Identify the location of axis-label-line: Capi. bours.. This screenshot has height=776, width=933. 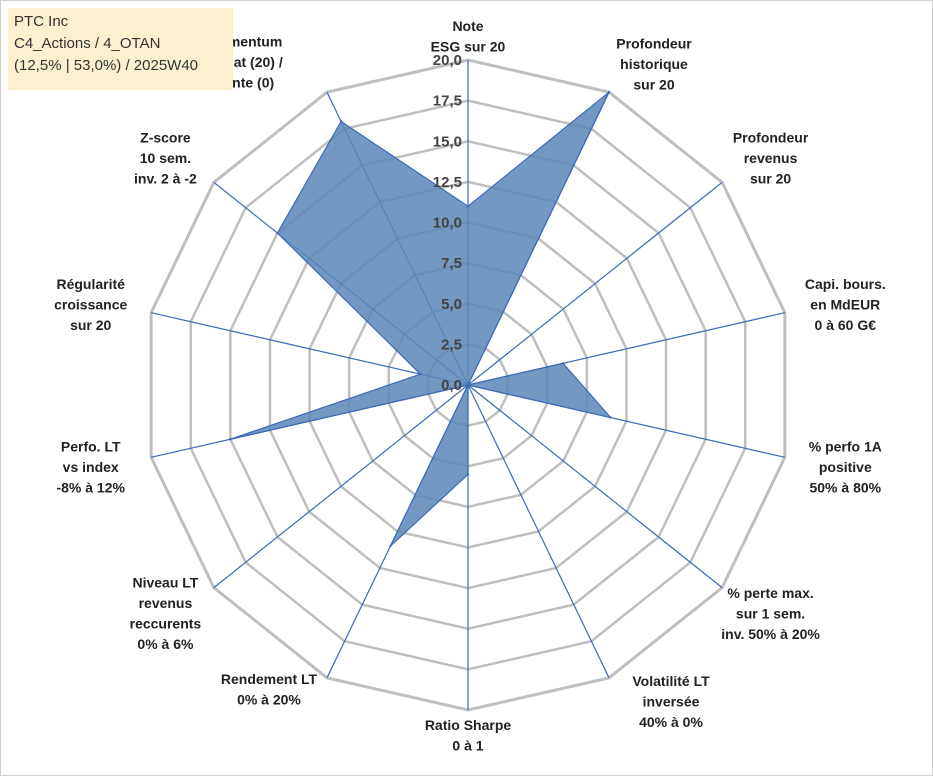
(845, 284).